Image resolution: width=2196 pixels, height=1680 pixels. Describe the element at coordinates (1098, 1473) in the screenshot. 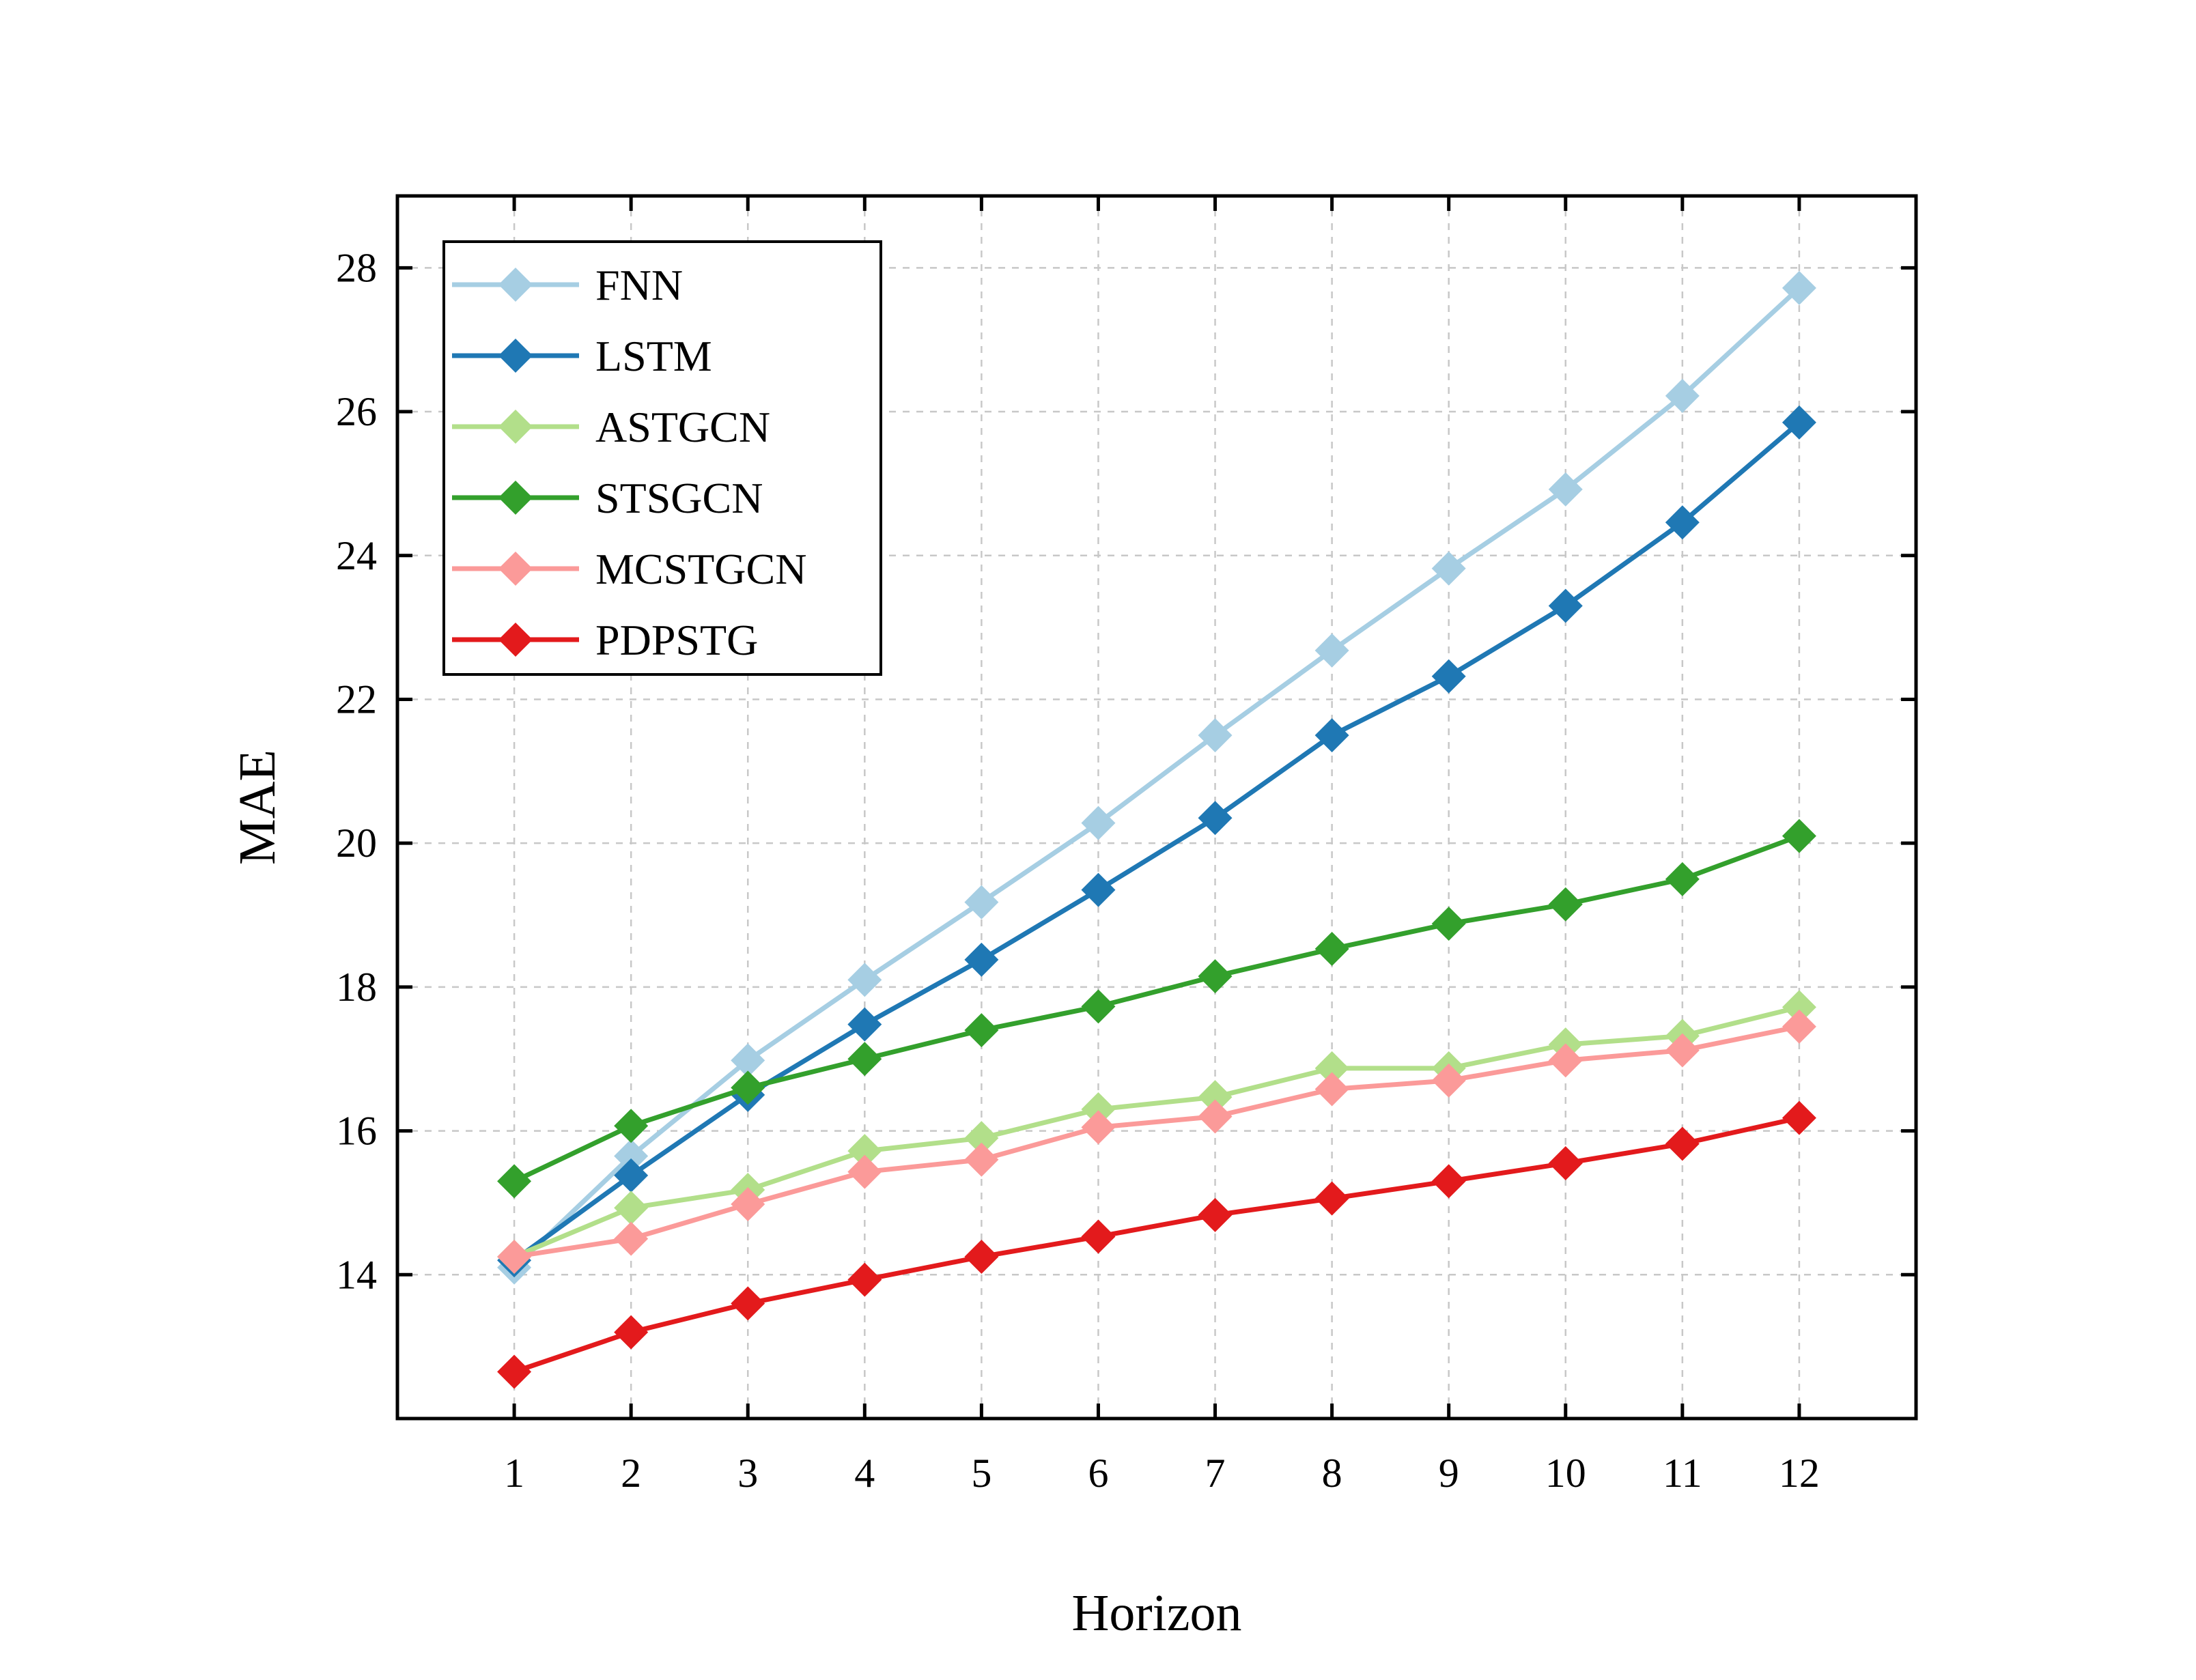

I see `x-tick-label-6: 6` at that location.